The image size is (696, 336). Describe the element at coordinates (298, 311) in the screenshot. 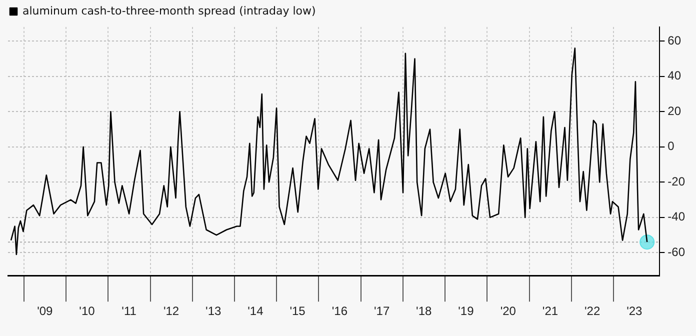

I see `x-tick-label: '15` at that location.